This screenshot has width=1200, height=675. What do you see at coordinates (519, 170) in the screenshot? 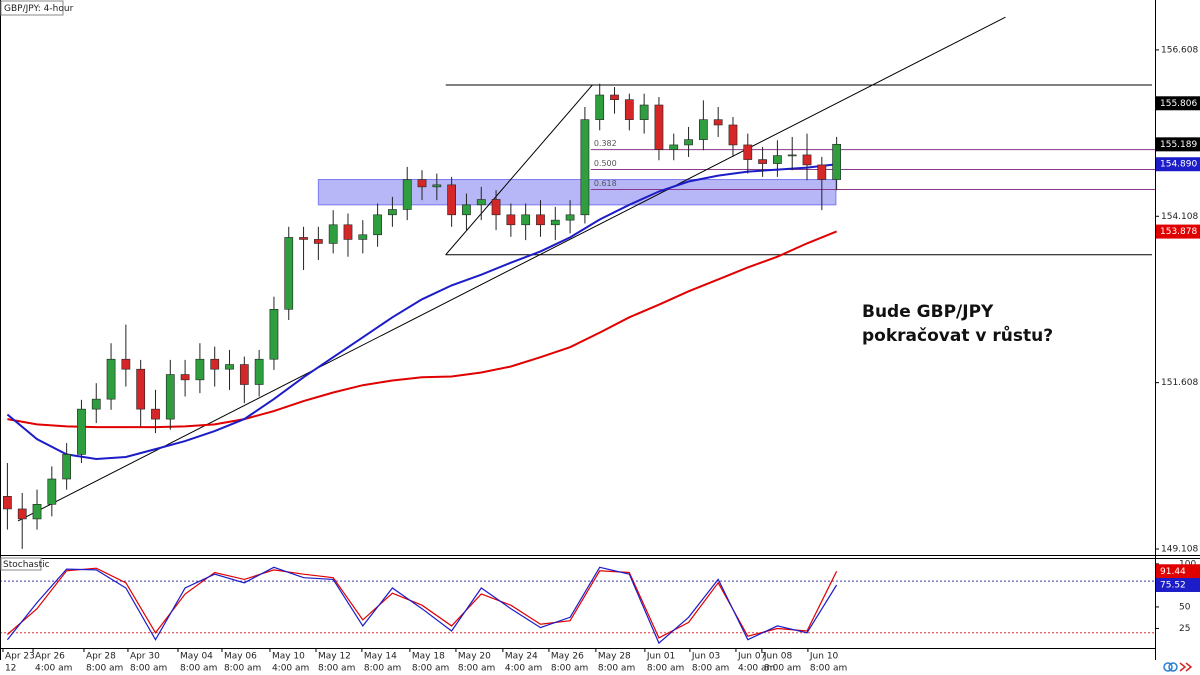
I see `trendline` at bounding box center [519, 170].